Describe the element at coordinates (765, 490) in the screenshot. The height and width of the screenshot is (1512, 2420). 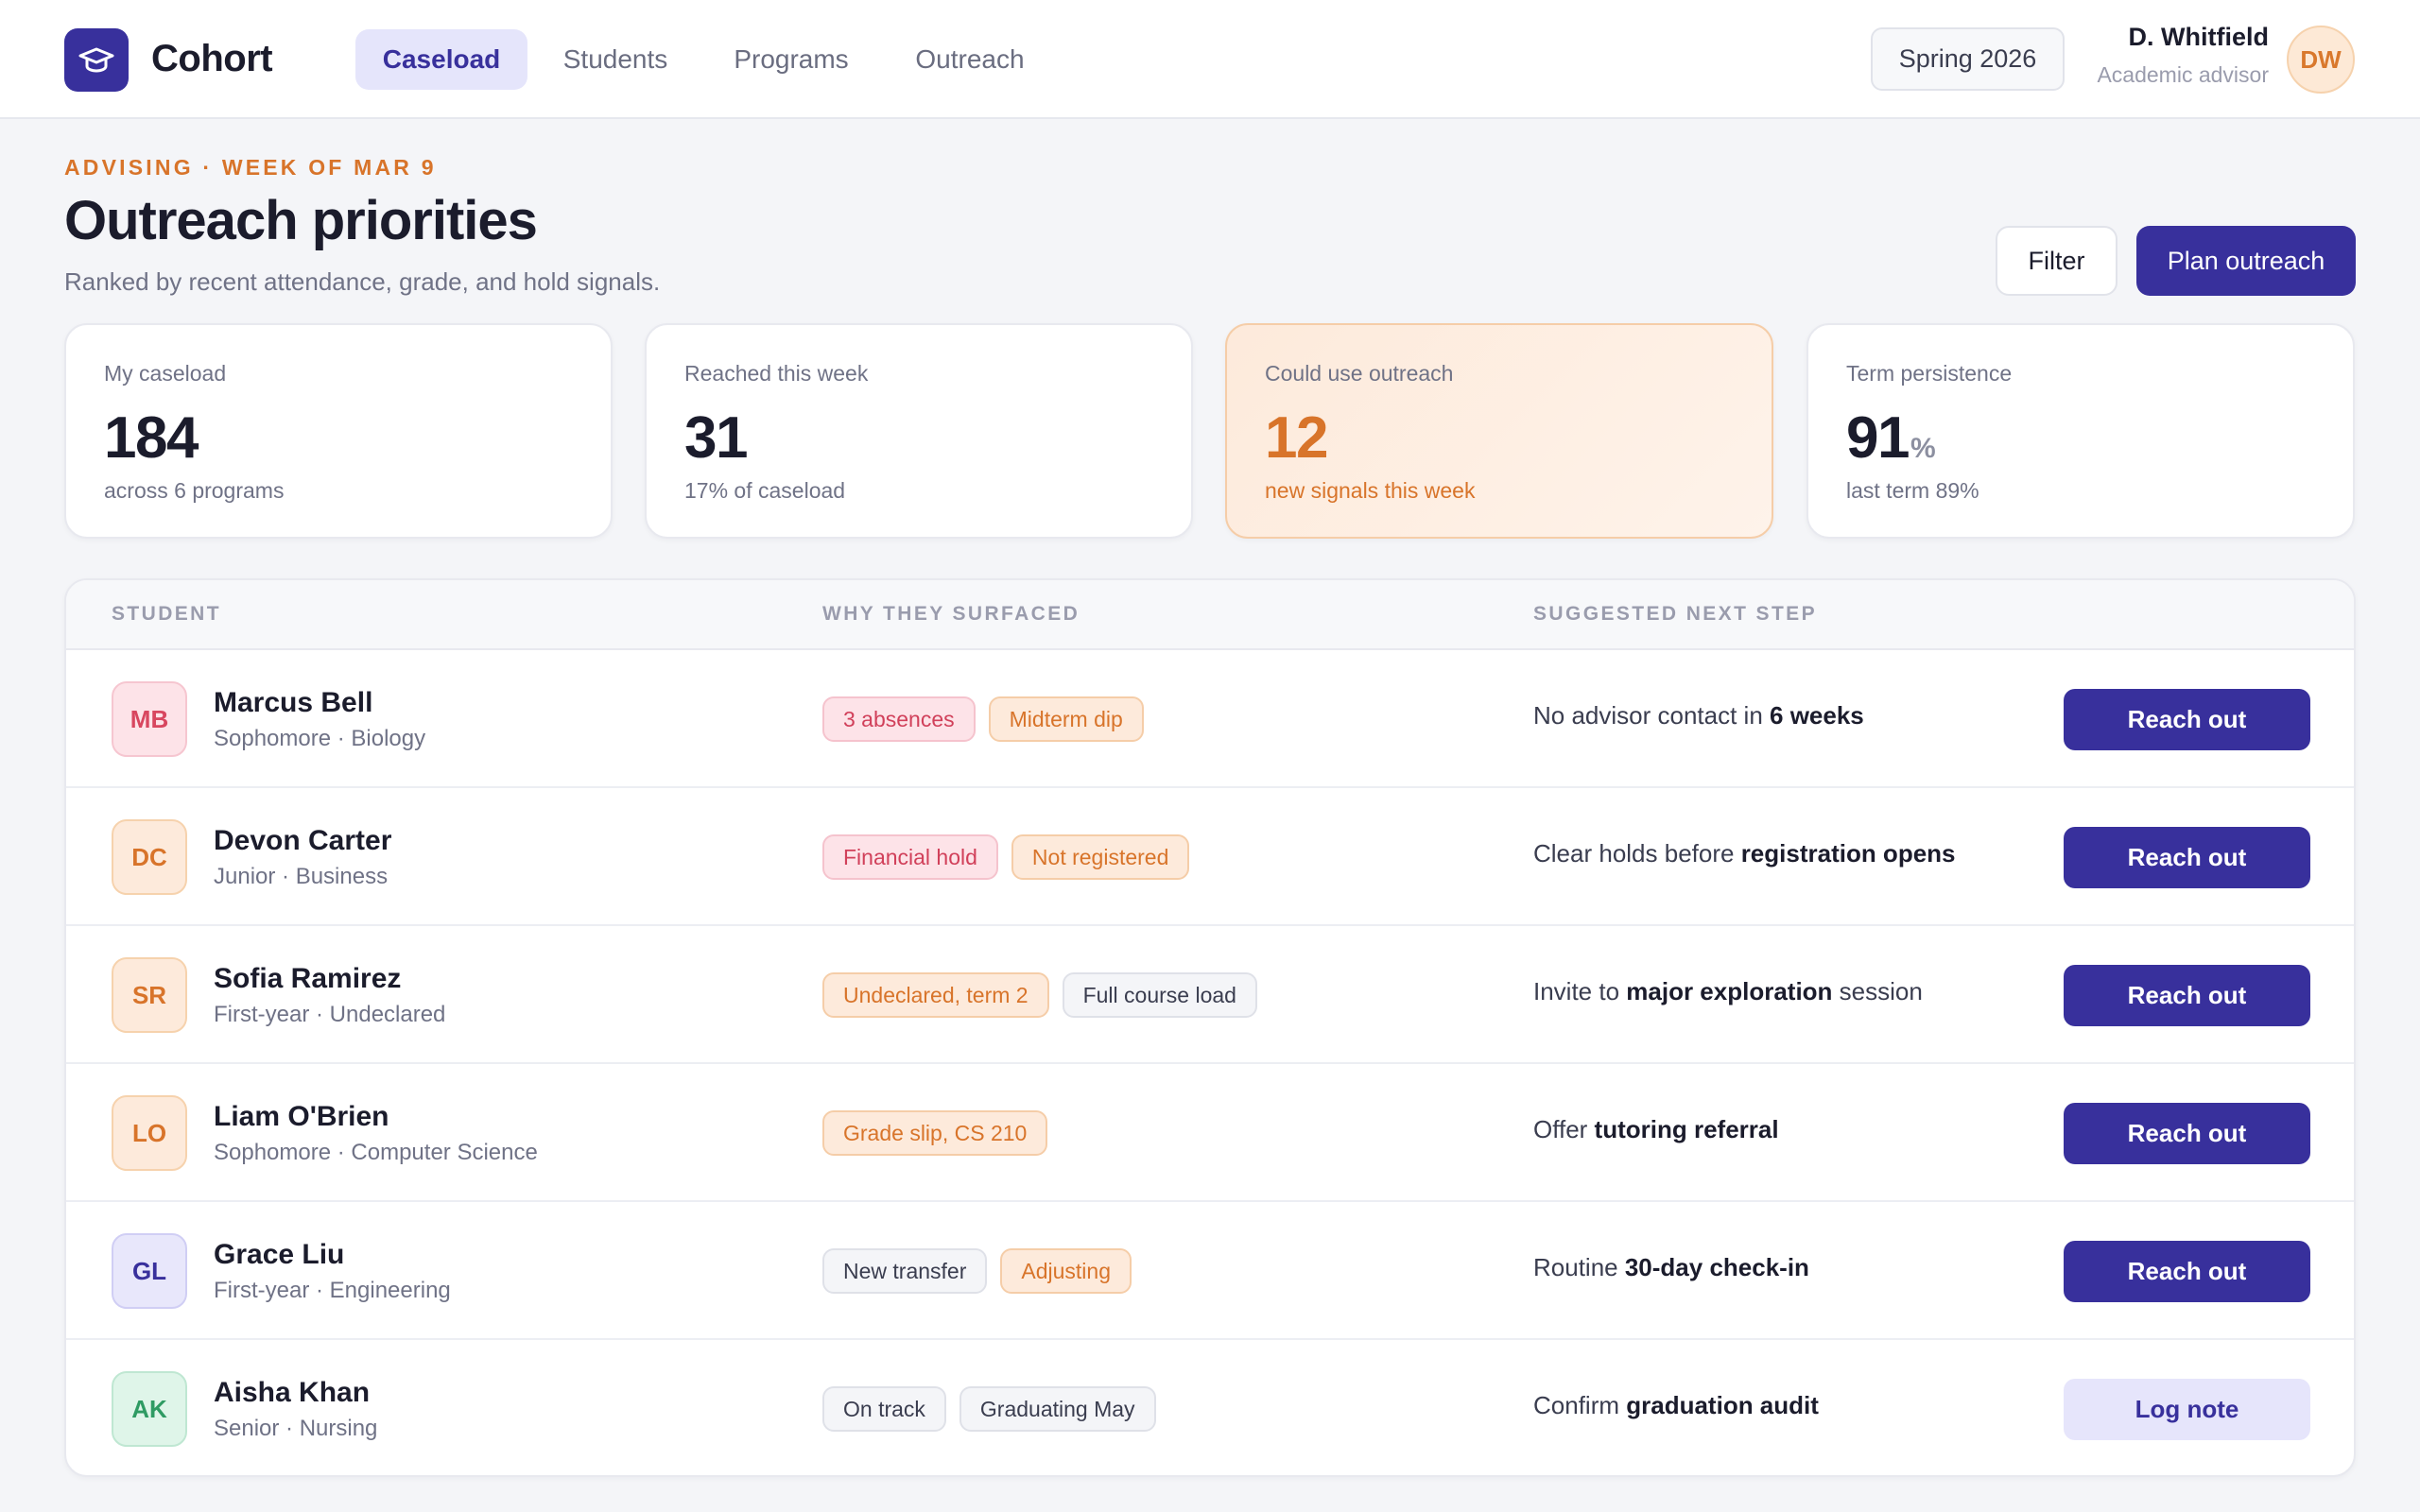
I see `stat-caption: 17% of caseload` at that location.